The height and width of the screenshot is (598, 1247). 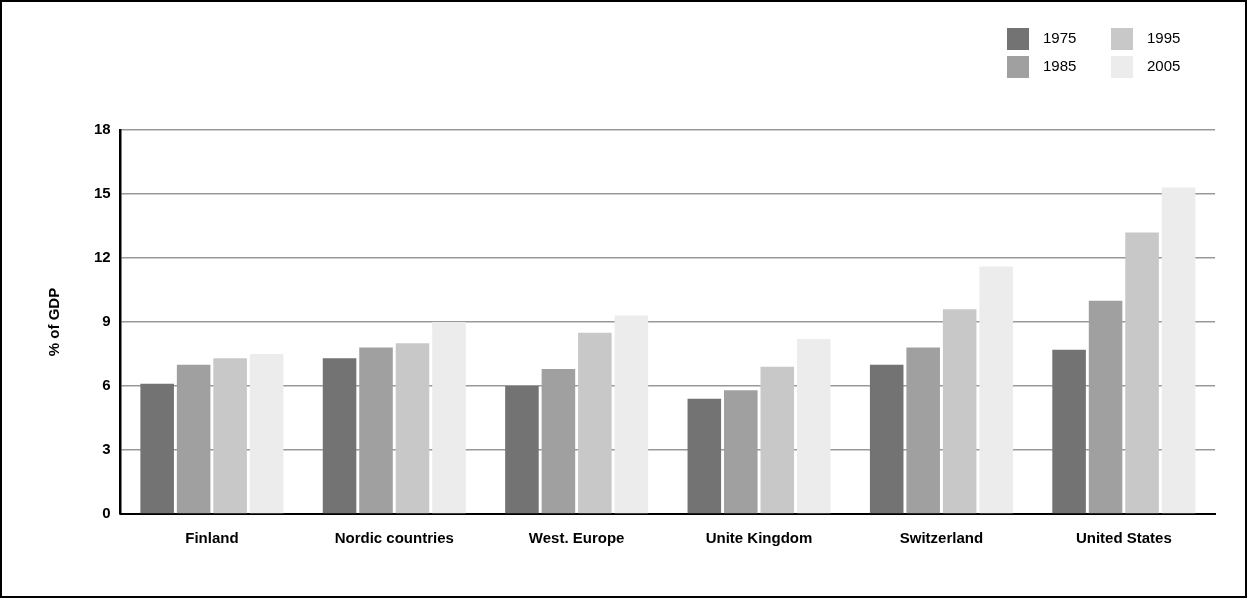 I want to click on y-tick-label: 3, so click(x=106, y=449).